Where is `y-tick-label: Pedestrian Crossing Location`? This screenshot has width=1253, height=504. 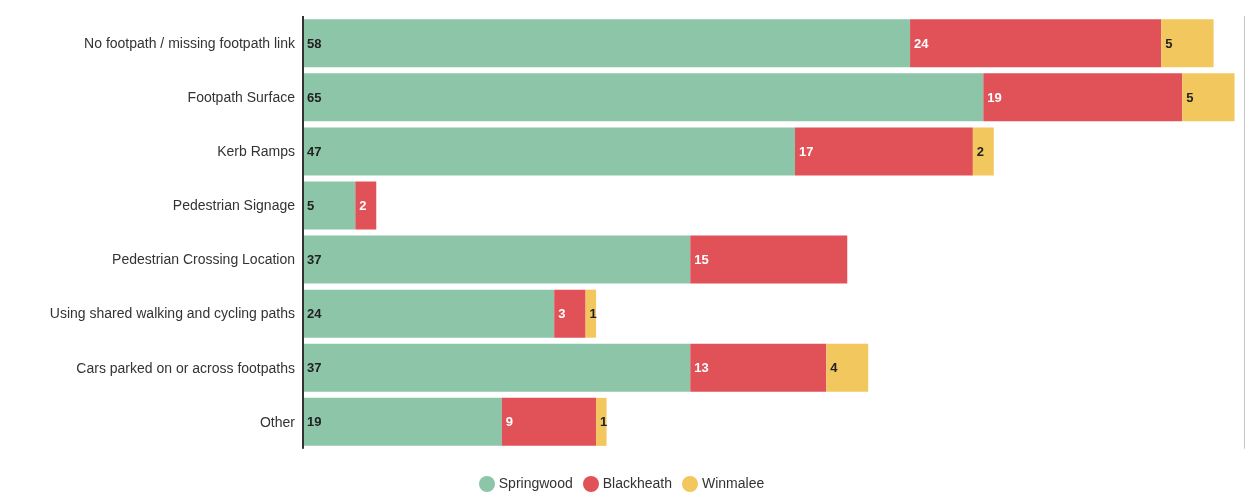
y-tick-label: Pedestrian Crossing Location is located at coordinates (203, 259).